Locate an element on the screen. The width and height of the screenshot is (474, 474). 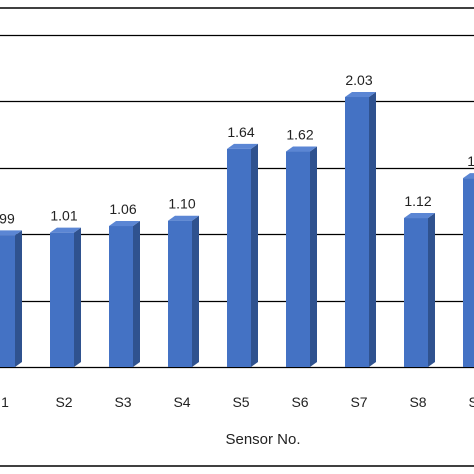
value-label-S1: .99 is located at coordinates (7, 218).